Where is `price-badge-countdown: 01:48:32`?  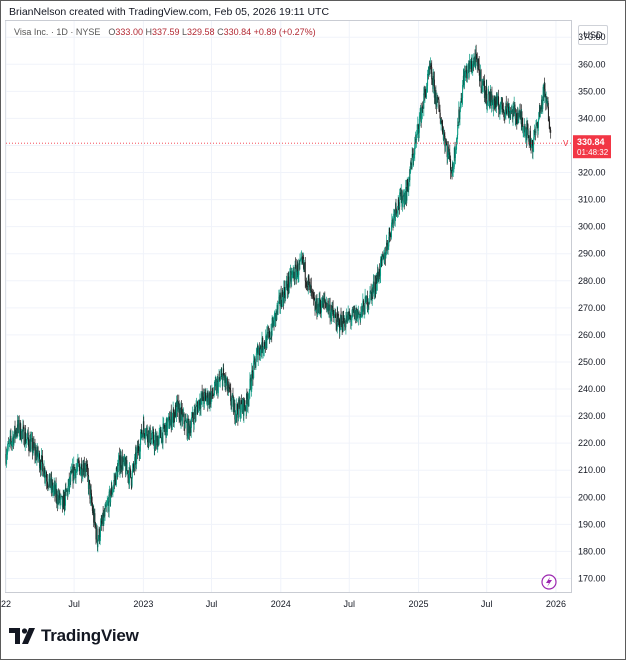
price-badge-countdown: 01:48:32 is located at coordinates (593, 152).